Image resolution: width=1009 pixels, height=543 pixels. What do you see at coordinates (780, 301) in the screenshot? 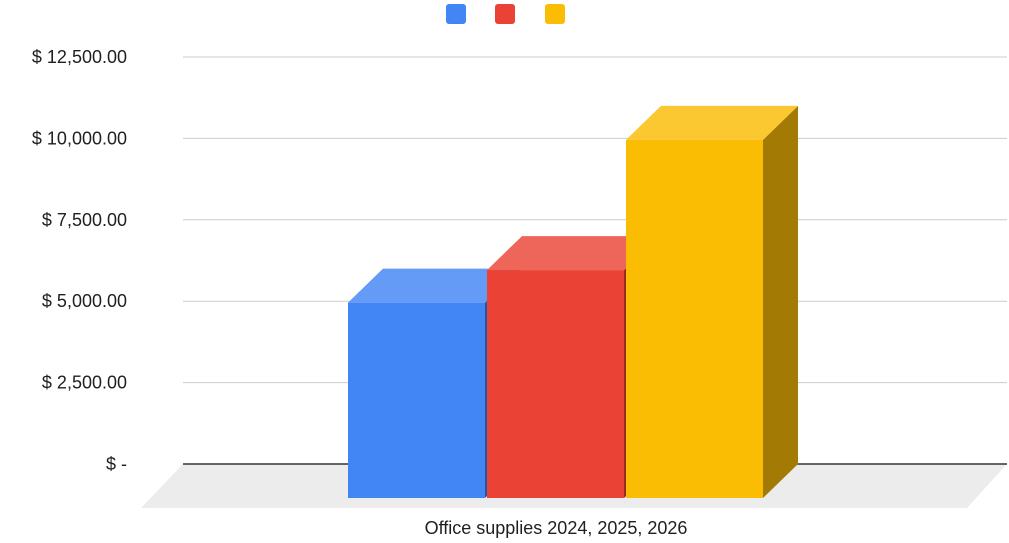
I see `bar-side-face` at bounding box center [780, 301].